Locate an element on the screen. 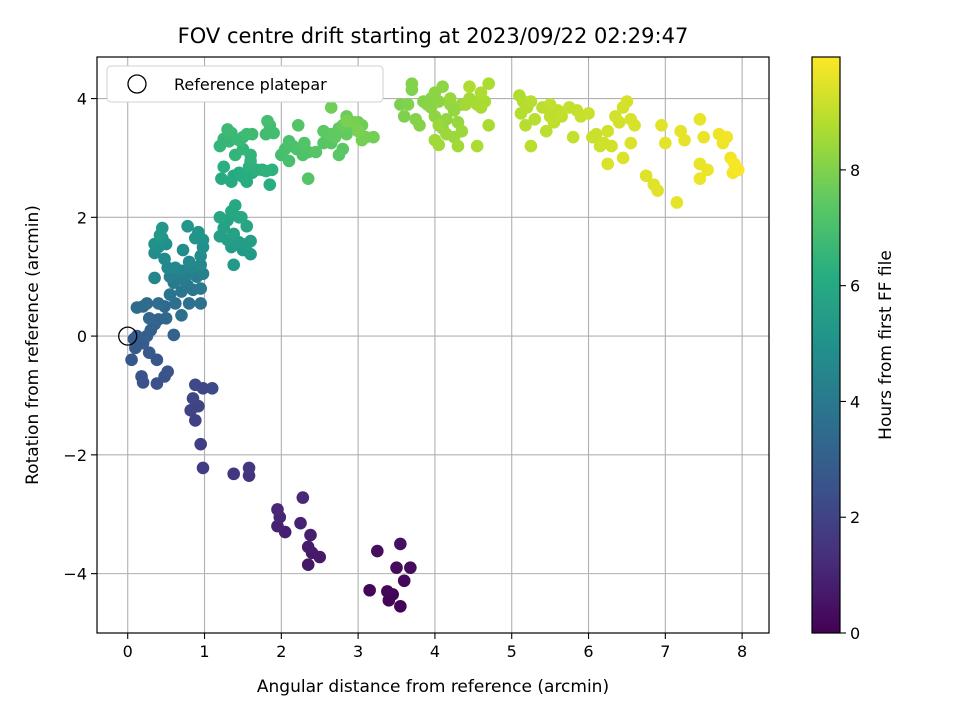 This screenshot has height=724, width=960. colorbar-tick-label: 4 is located at coordinates (855, 401).